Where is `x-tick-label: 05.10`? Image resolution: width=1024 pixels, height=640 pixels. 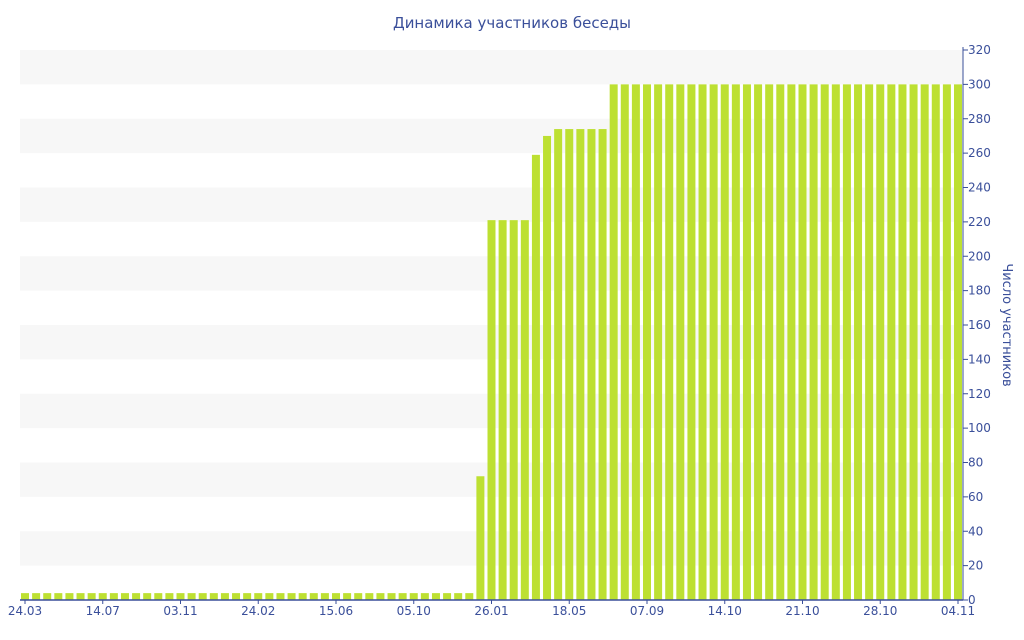
x-tick-label: 05.10 is located at coordinates (414, 611).